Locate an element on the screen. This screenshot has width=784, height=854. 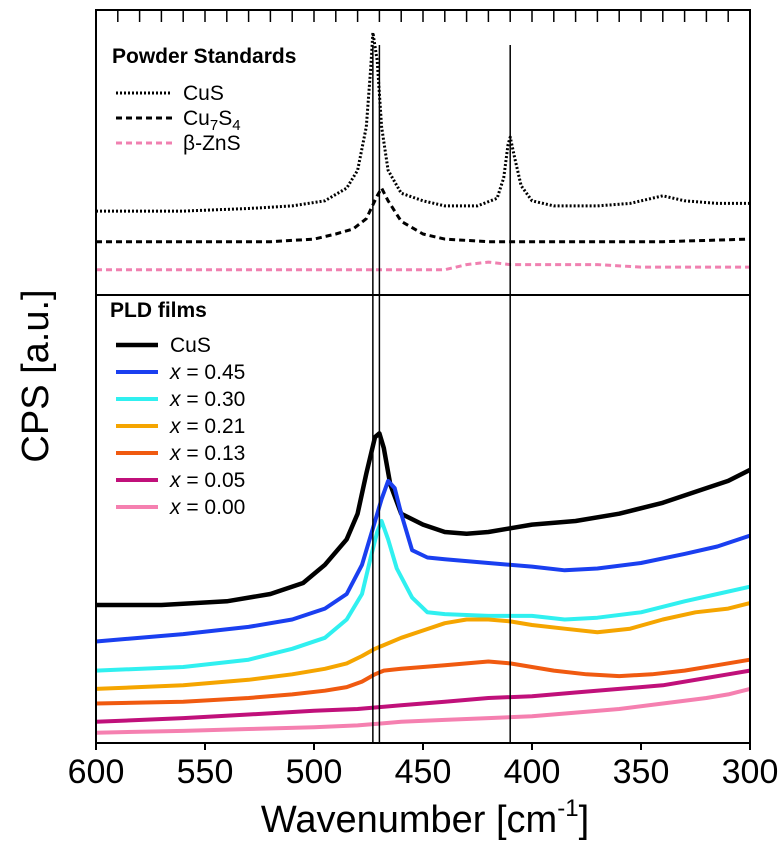
x-tick-label: 350 is located at coordinates (641, 772).